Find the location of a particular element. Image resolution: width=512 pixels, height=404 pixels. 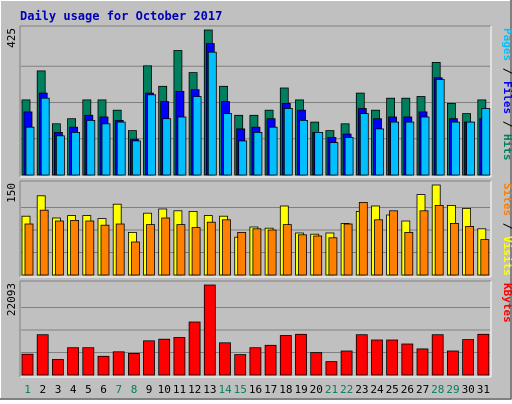

legend-pages: Pages is located at coordinates (506, 44).